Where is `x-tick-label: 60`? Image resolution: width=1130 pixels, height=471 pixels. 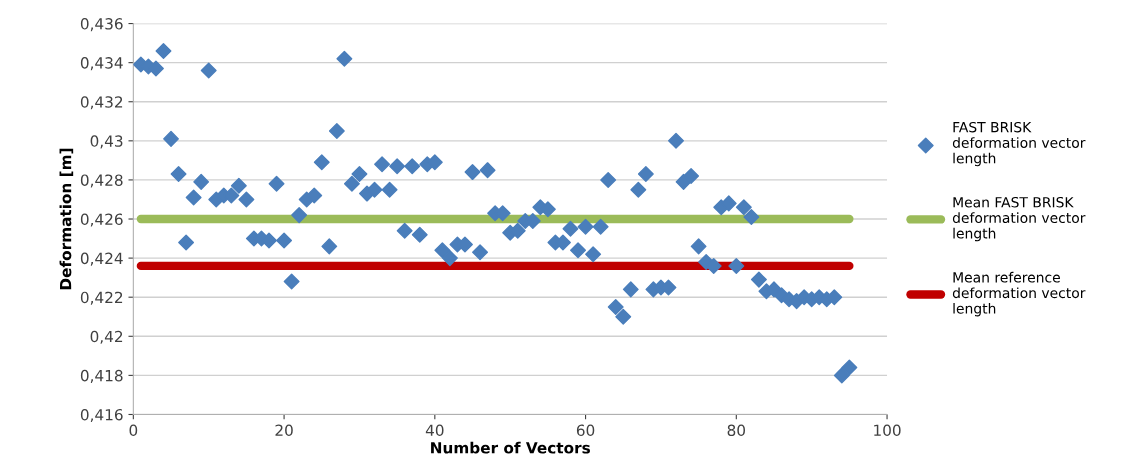 x-tick-label: 60 is located at coordinates (585, 430).